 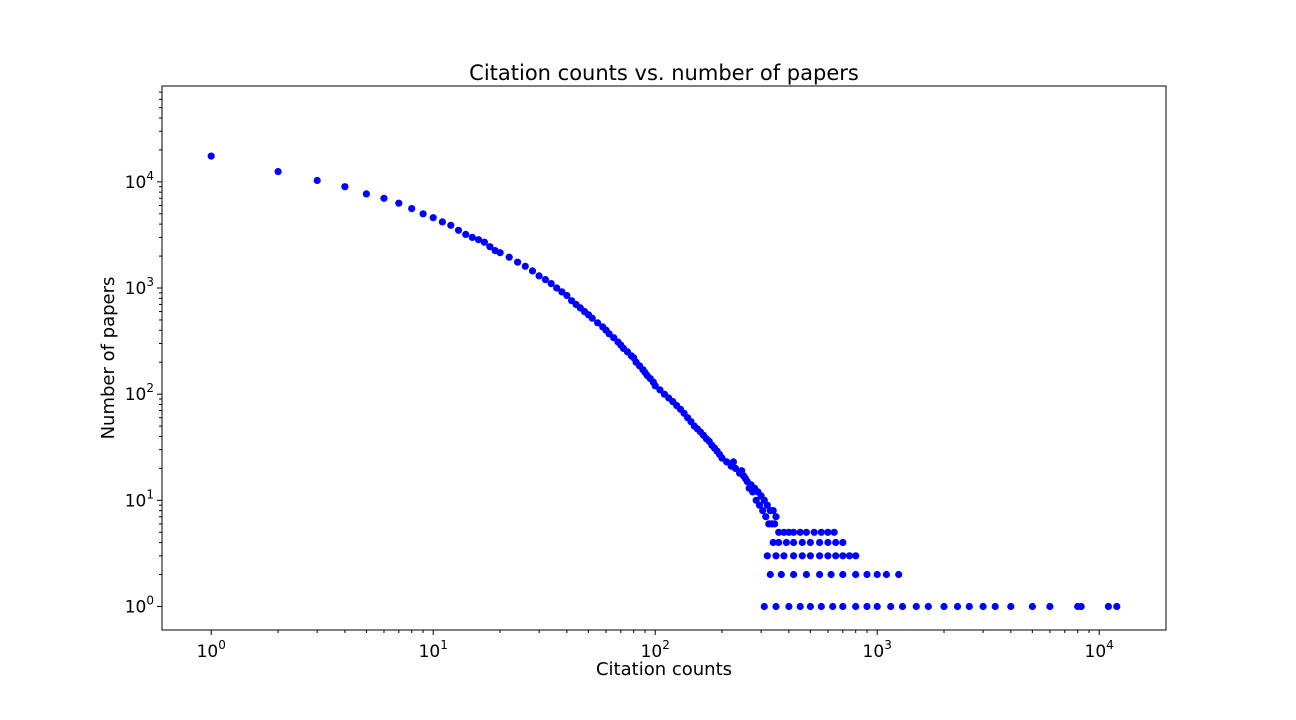 I want to click on x-tick-label: 10³, so click(x=877, y=650).